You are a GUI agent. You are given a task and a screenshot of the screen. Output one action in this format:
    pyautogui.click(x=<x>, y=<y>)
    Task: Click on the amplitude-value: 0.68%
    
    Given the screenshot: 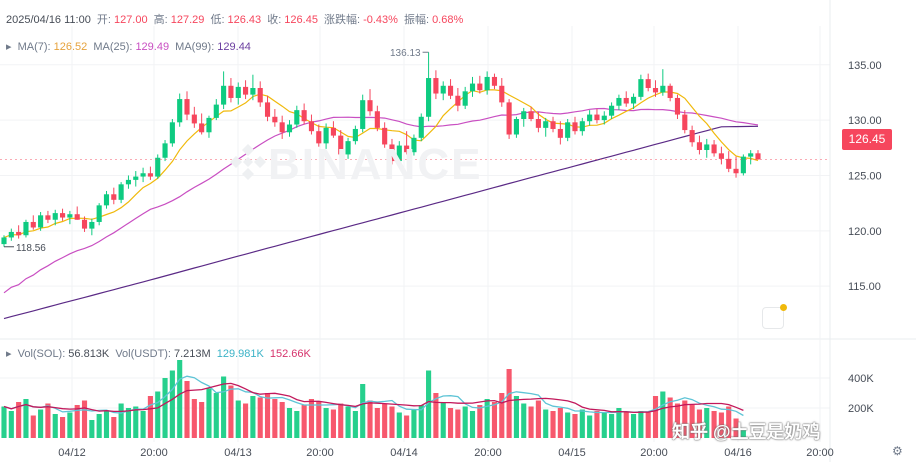 What is the action you would take?
    pyautogui.click(x=448, y=20)
    